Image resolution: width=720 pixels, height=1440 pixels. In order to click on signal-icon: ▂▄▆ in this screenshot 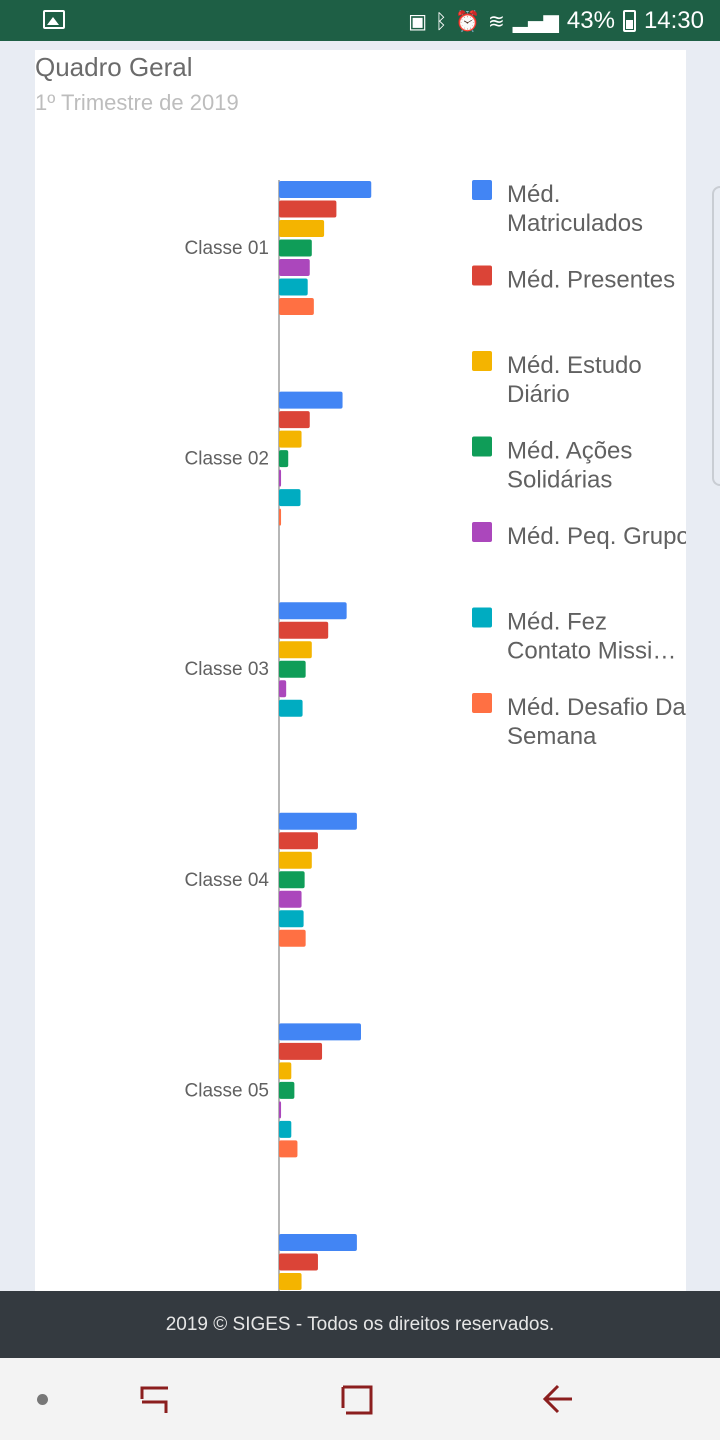, I will do `click(535, 21)`.